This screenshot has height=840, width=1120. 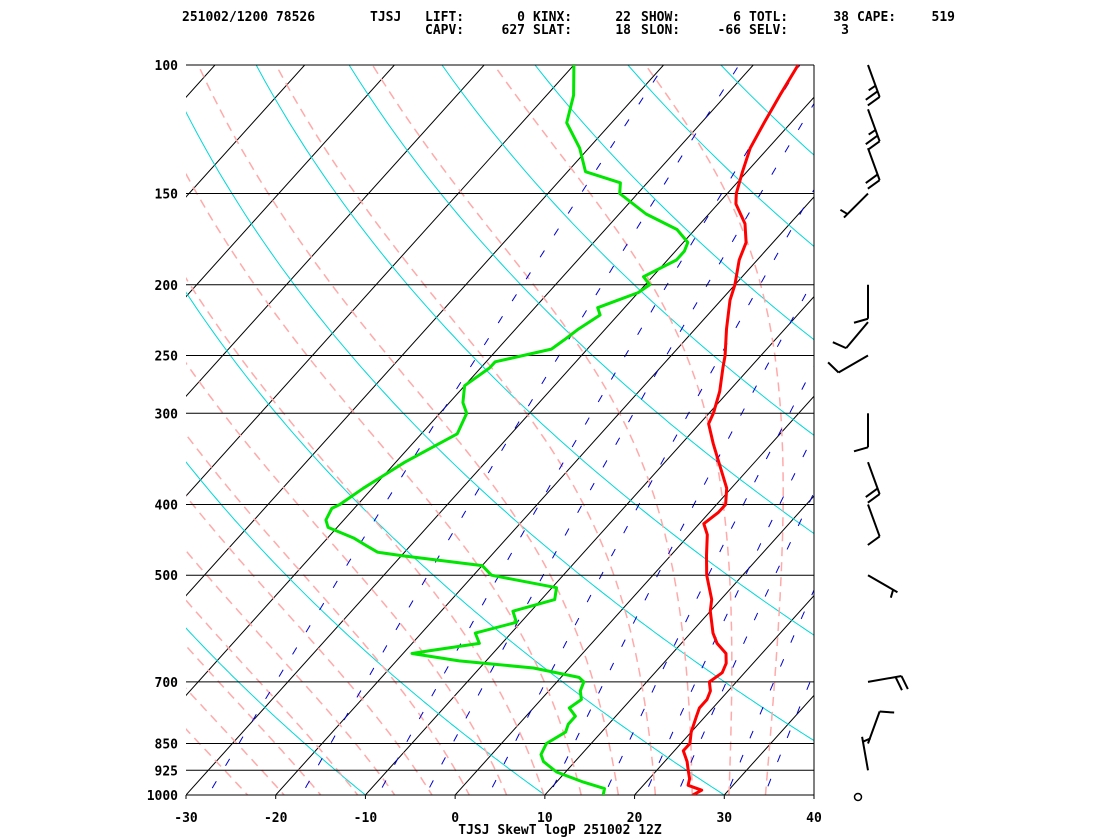 I want to click on pressure-tick-label: 300, so click(x=167, y=414).